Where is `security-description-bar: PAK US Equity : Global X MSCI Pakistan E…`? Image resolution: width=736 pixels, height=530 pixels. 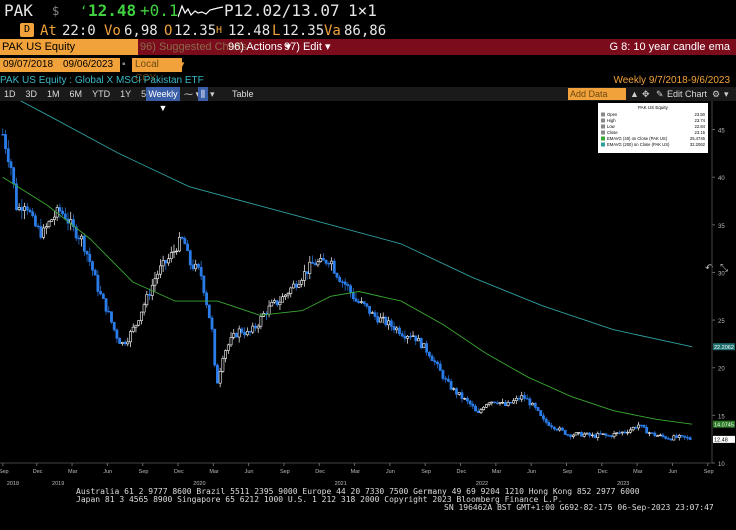
security-description-bar: PAK US Equity : Global X MSCI Pakistan E… is located at coordinates (368, 81).